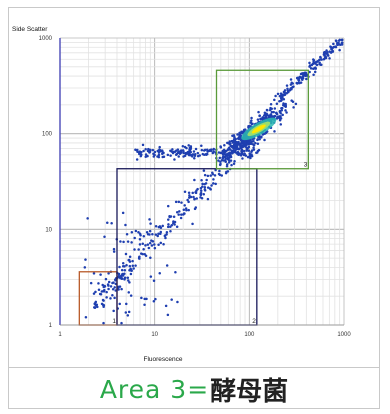  I want to click on gate-label-3: 3, so click(306, 165).